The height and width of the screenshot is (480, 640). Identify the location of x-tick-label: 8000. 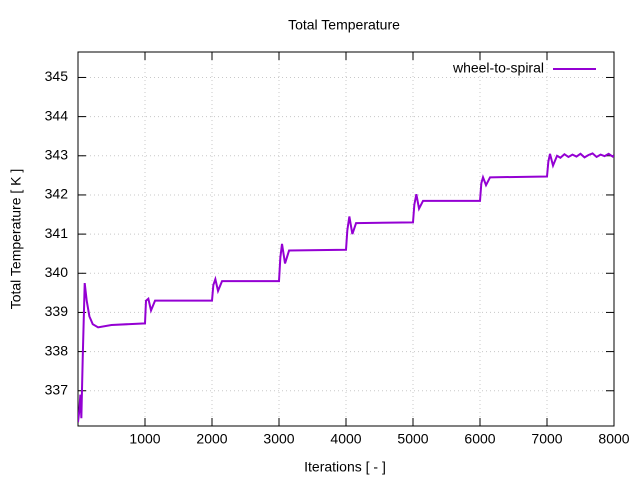
(613, 439).